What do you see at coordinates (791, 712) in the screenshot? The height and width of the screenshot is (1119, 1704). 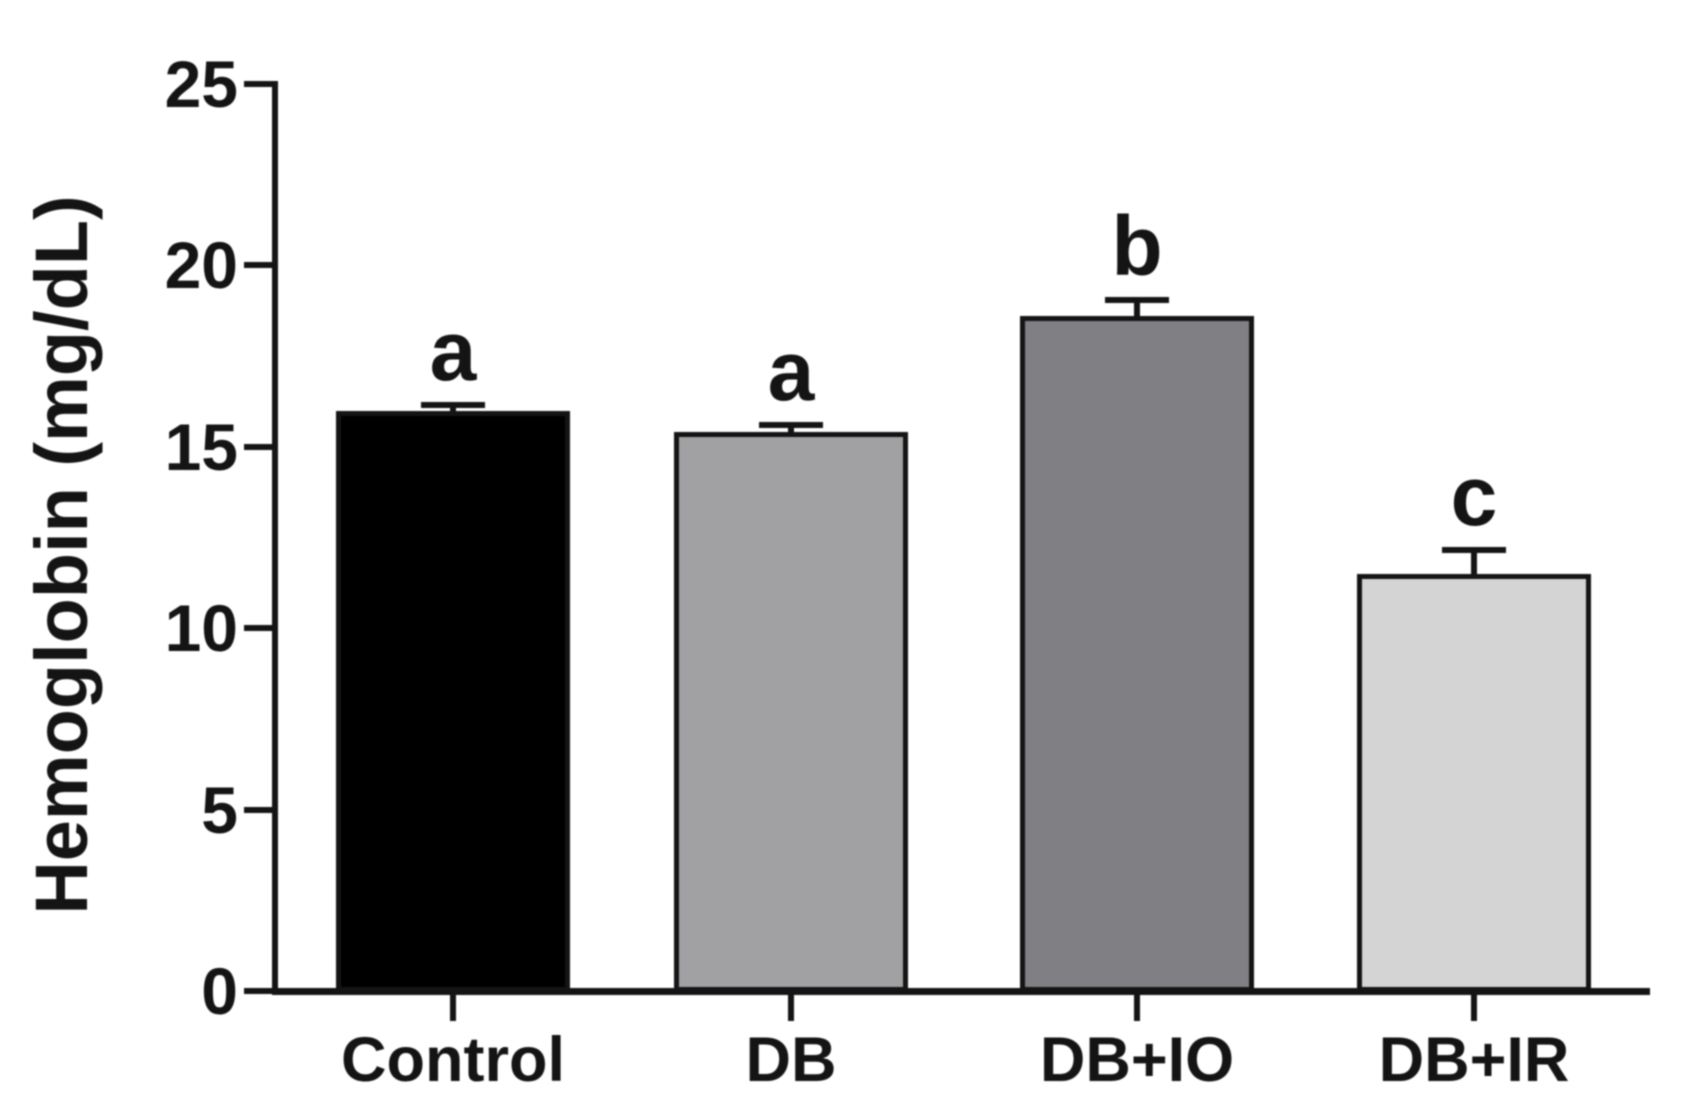 I see `bar-db` at bounding box center [791, 712].